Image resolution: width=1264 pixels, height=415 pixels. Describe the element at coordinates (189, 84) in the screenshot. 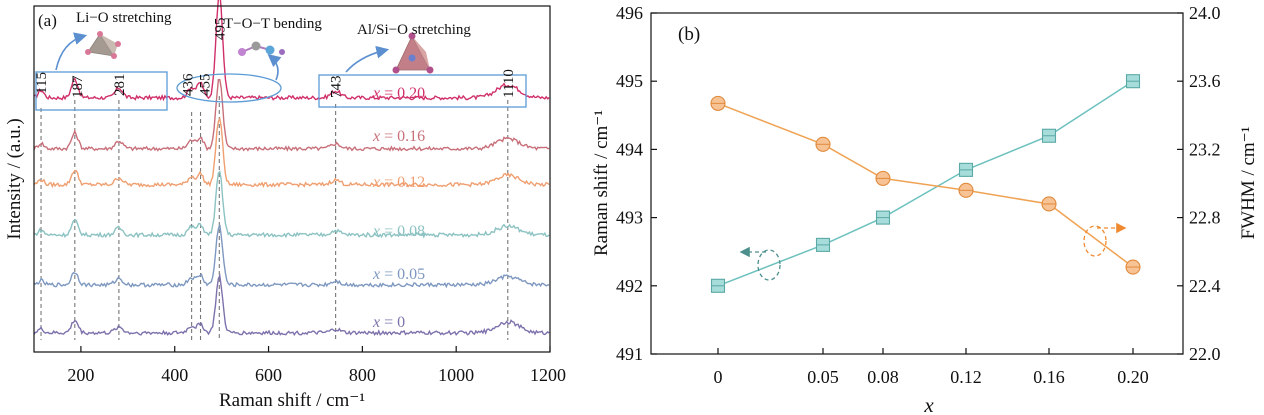

I see `peak-label: 436` at that location.